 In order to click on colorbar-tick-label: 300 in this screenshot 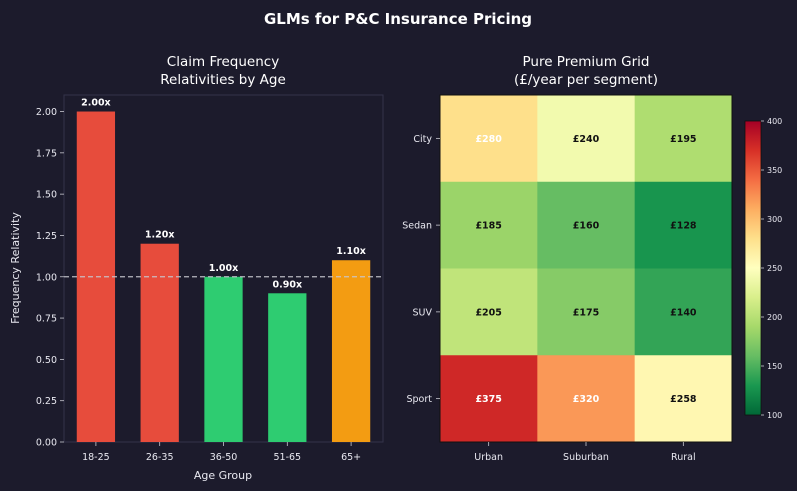, I will do `click(774, 219)`.